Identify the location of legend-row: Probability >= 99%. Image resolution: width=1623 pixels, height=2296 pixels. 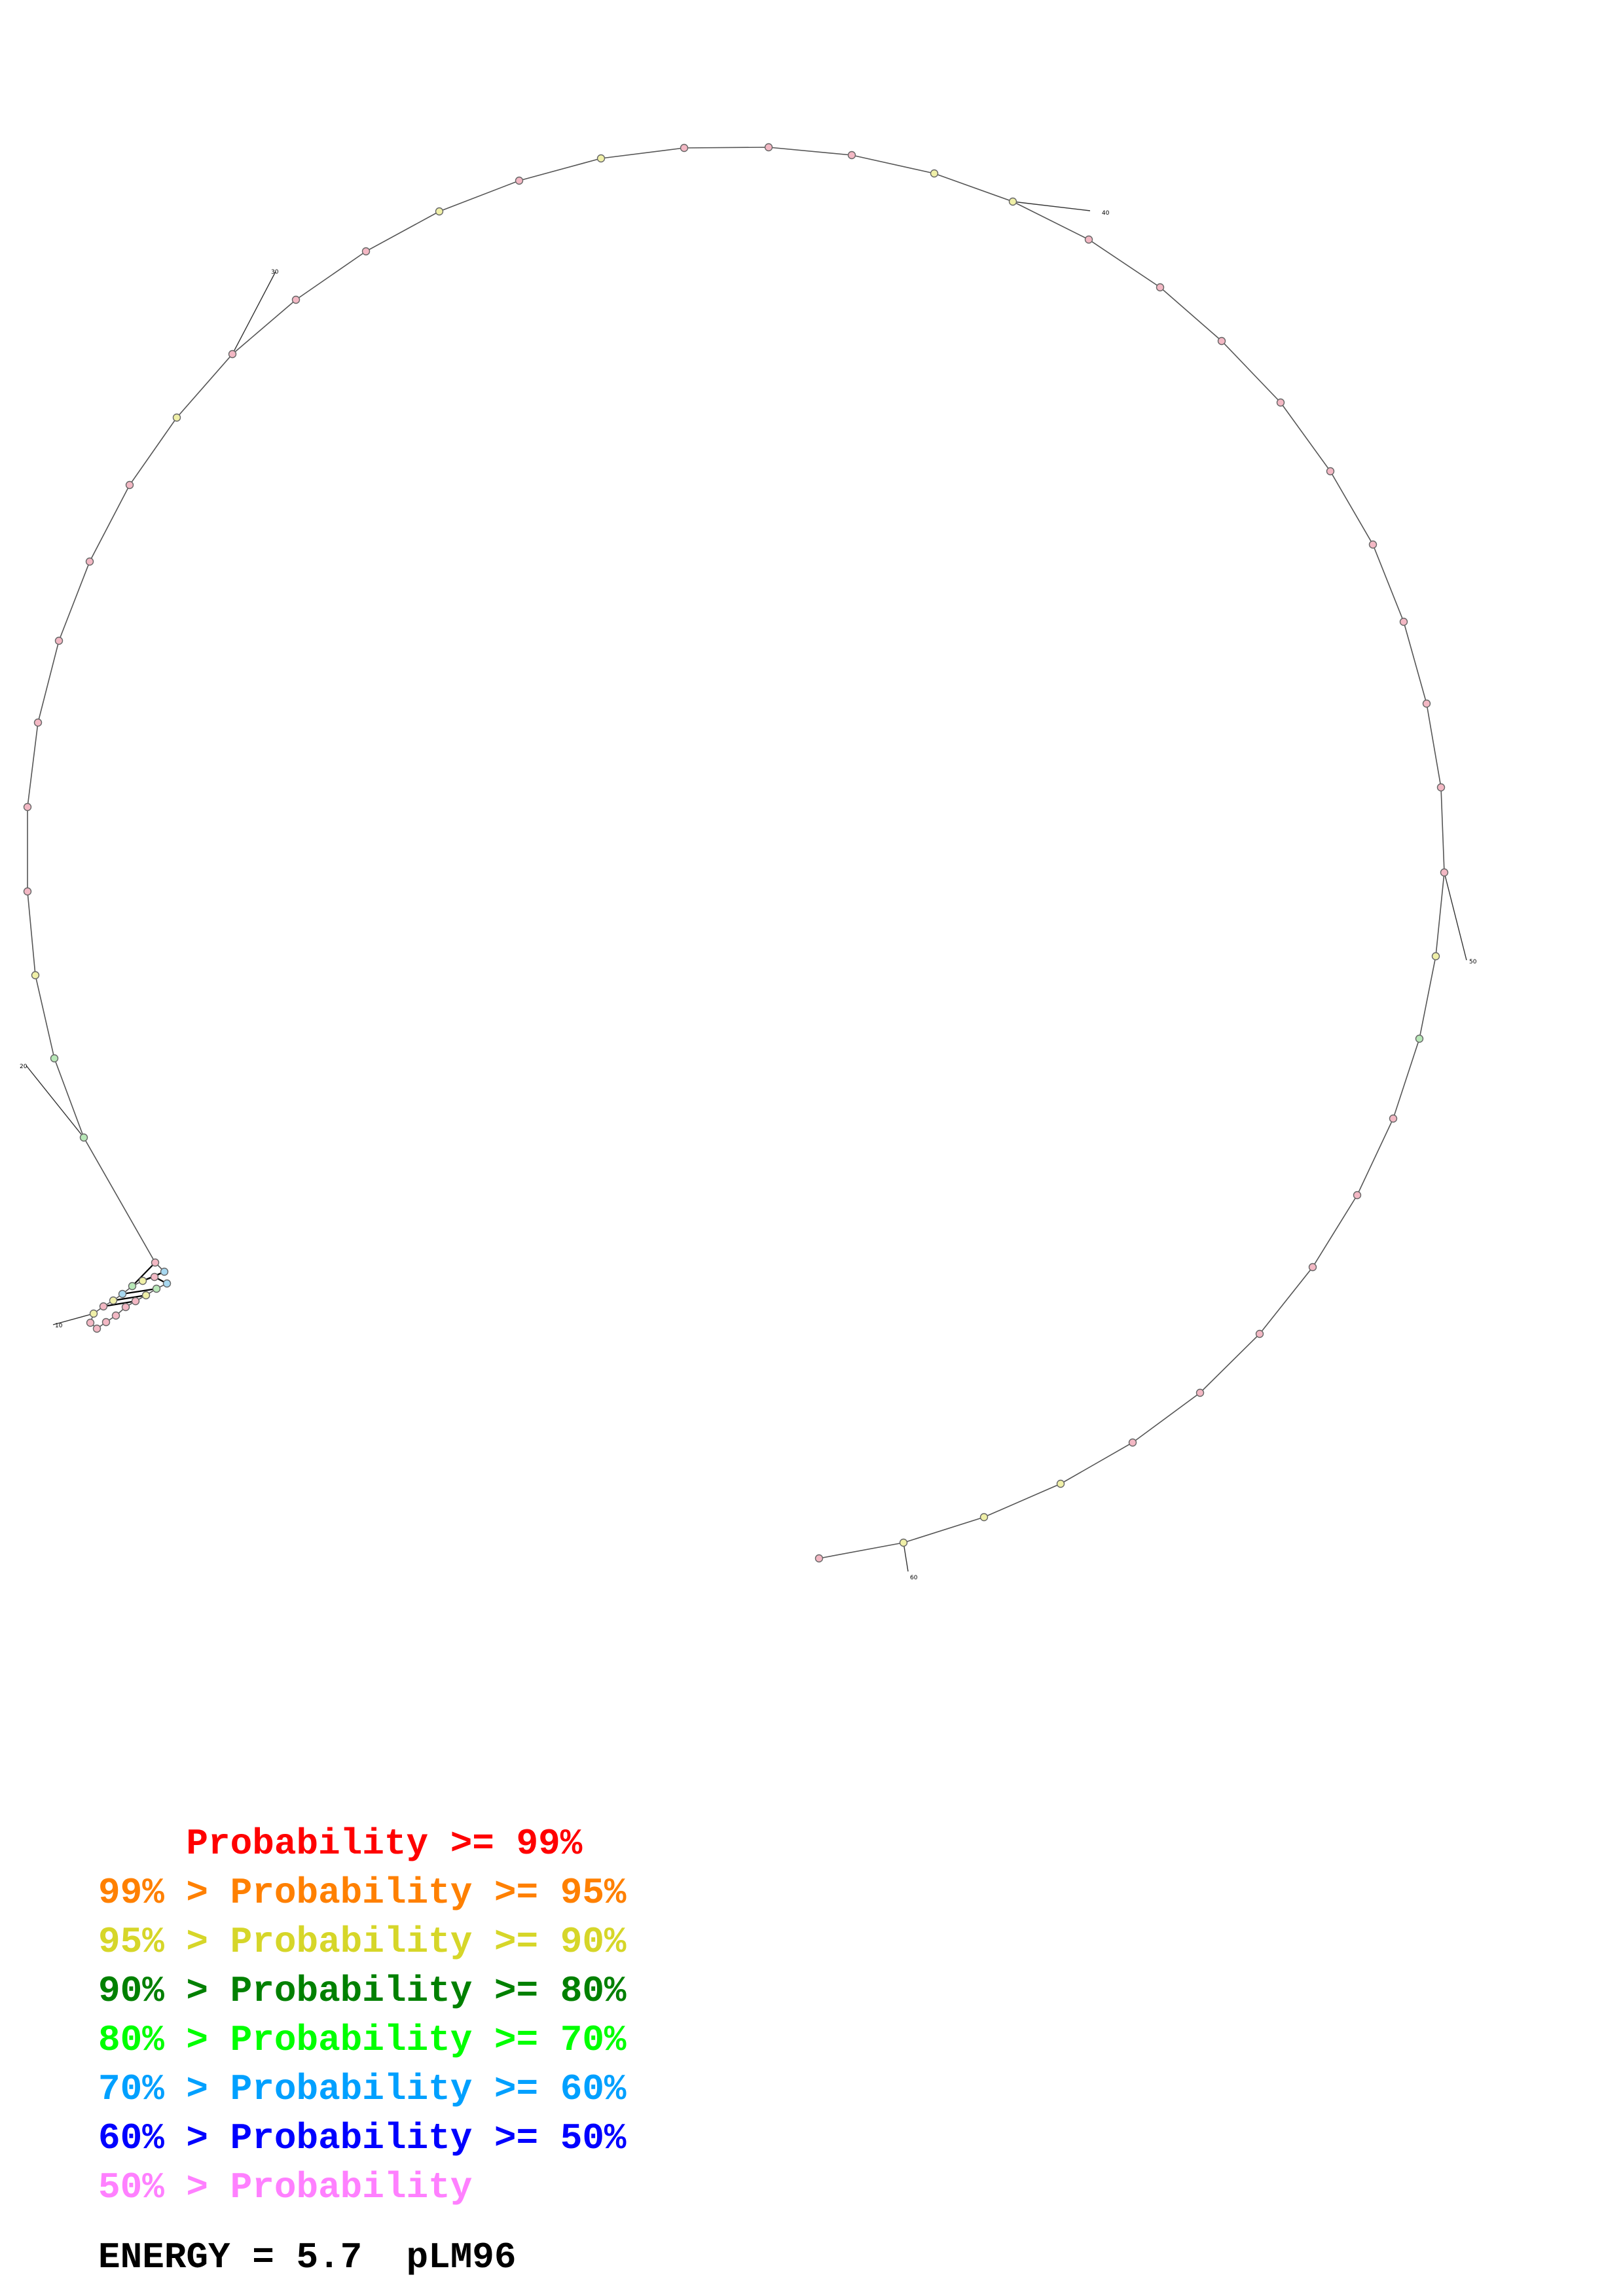
(362, 1844).